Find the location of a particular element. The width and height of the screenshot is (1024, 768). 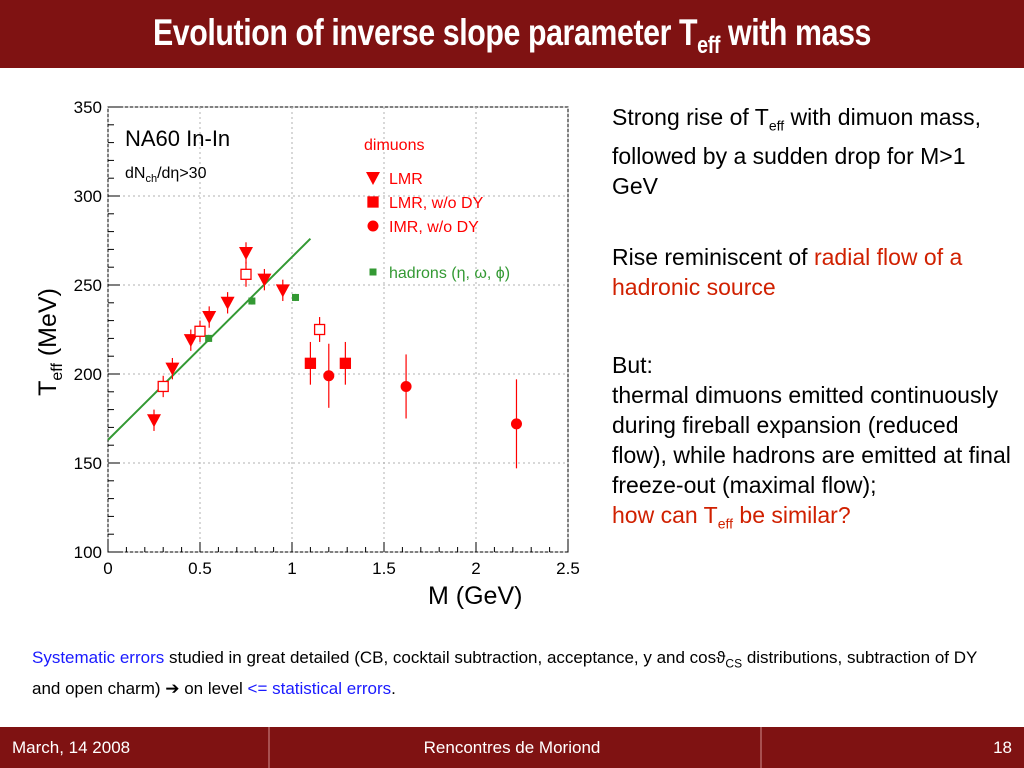

title-end: with mass is located at coordinates (795, 32).